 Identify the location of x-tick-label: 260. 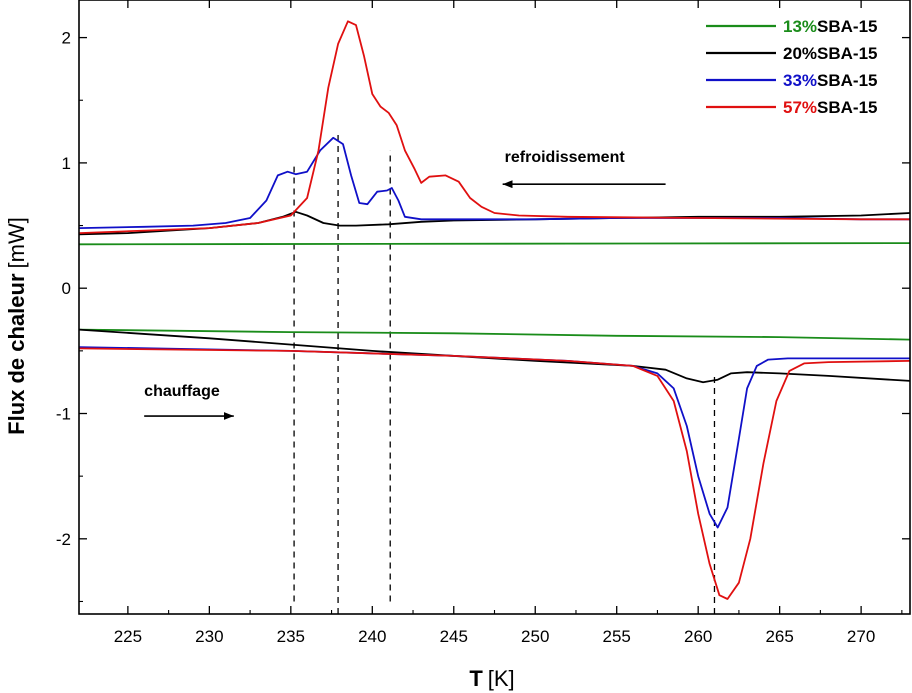
(698, 636).